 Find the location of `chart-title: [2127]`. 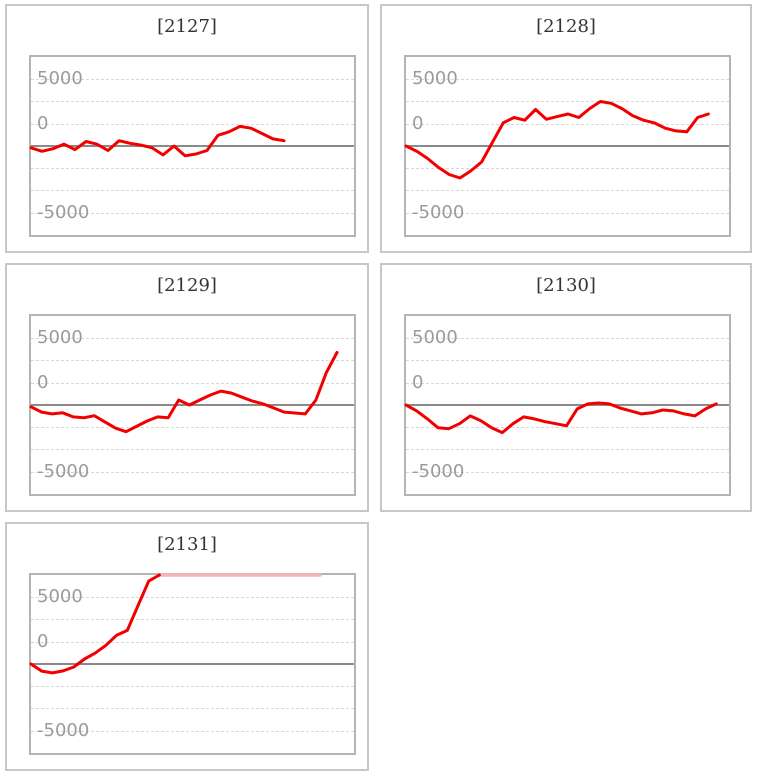

chart-title: [2127] is located at coordinates (187, 26).